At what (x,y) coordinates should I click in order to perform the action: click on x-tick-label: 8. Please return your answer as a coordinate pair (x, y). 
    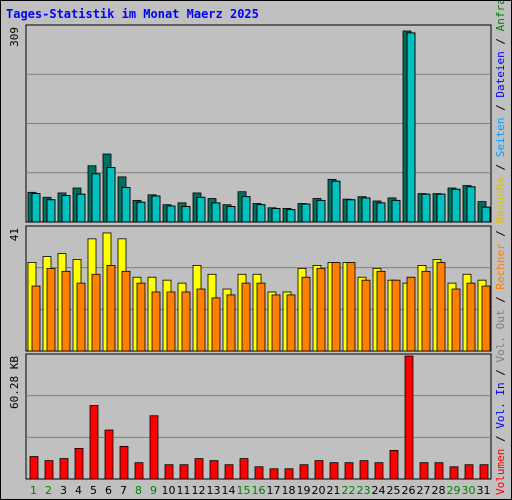
    Looking at the image, I should click on (138, 490).